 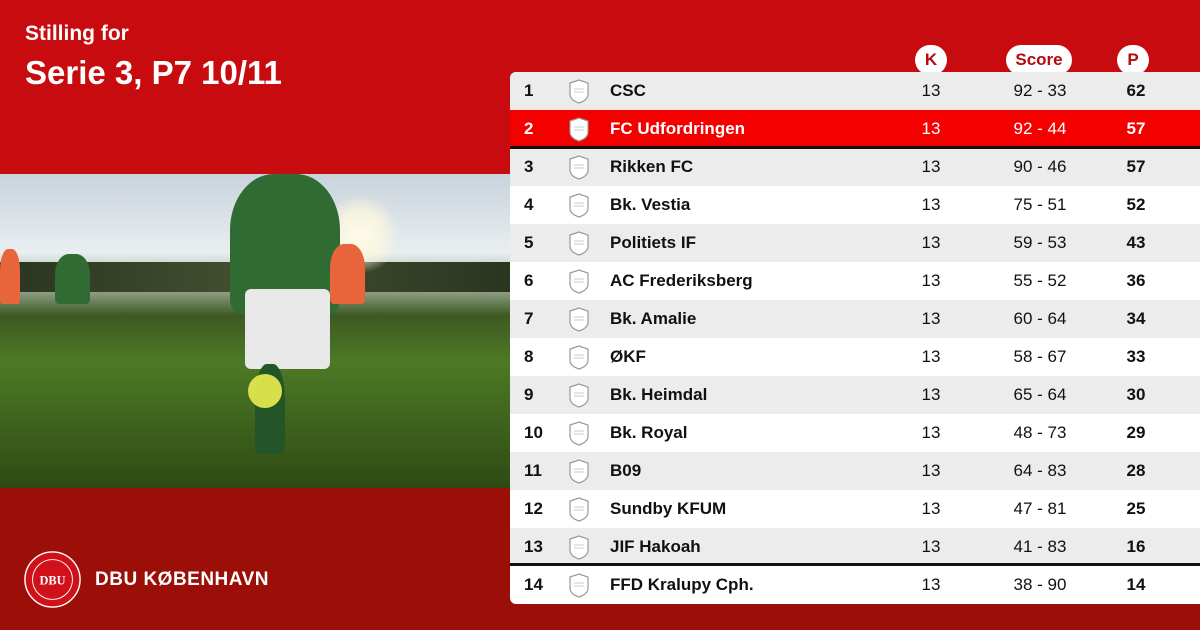 What do you see at coordinates (855, 433) in the screenshot?
I see `table-row: 10 Bk. Royal 13 48 - 73 29` at bounding box center [855, 433].